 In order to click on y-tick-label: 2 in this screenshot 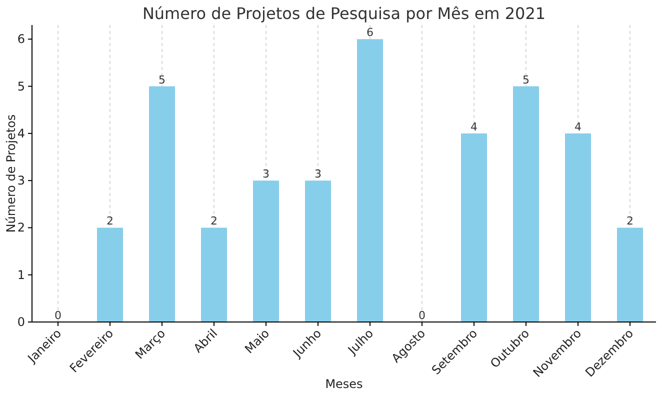, I will do `click(21, 227)`.